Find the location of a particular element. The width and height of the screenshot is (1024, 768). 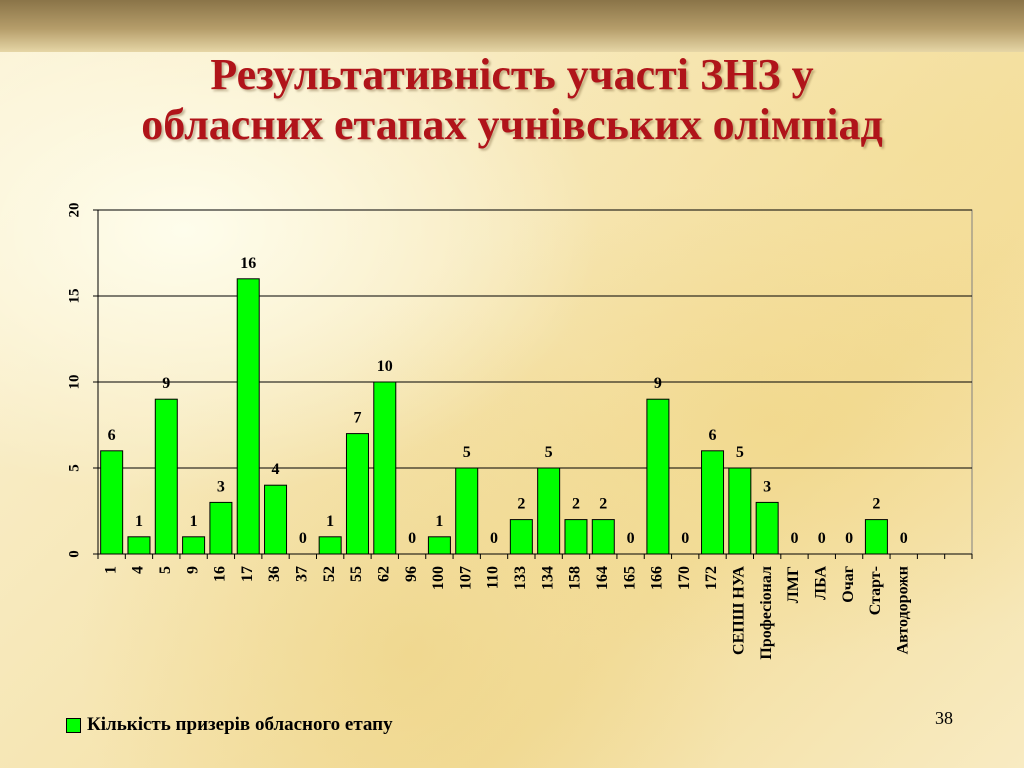

x-tick-label: 16 is located at coordinates (220, 574).